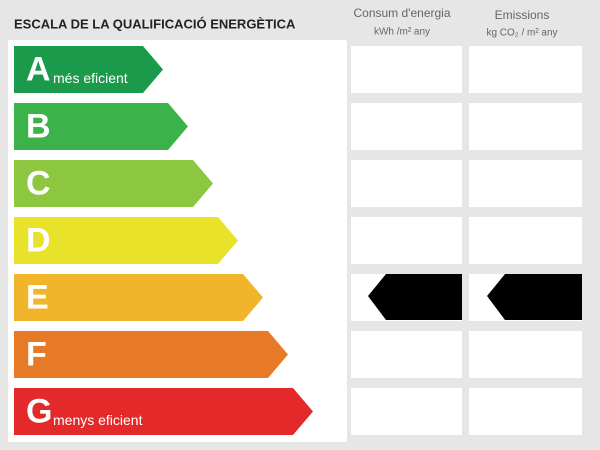  What do you see at coordinates (155, 23) in the screenshot?
I see `title: ESCALA DE LA QUALIFICACIÓ ENERGÈTICA` at bounding box center [155, 23].